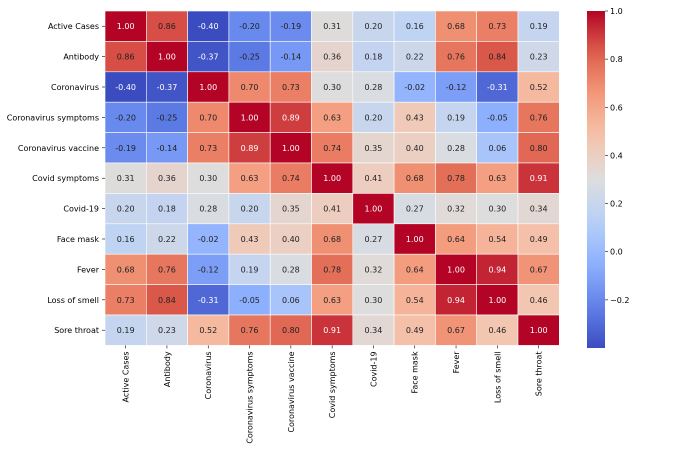  Describe the element at coordinates (415, 372) in the screenshot. I see `x-tick-label: Face mask` at that location.